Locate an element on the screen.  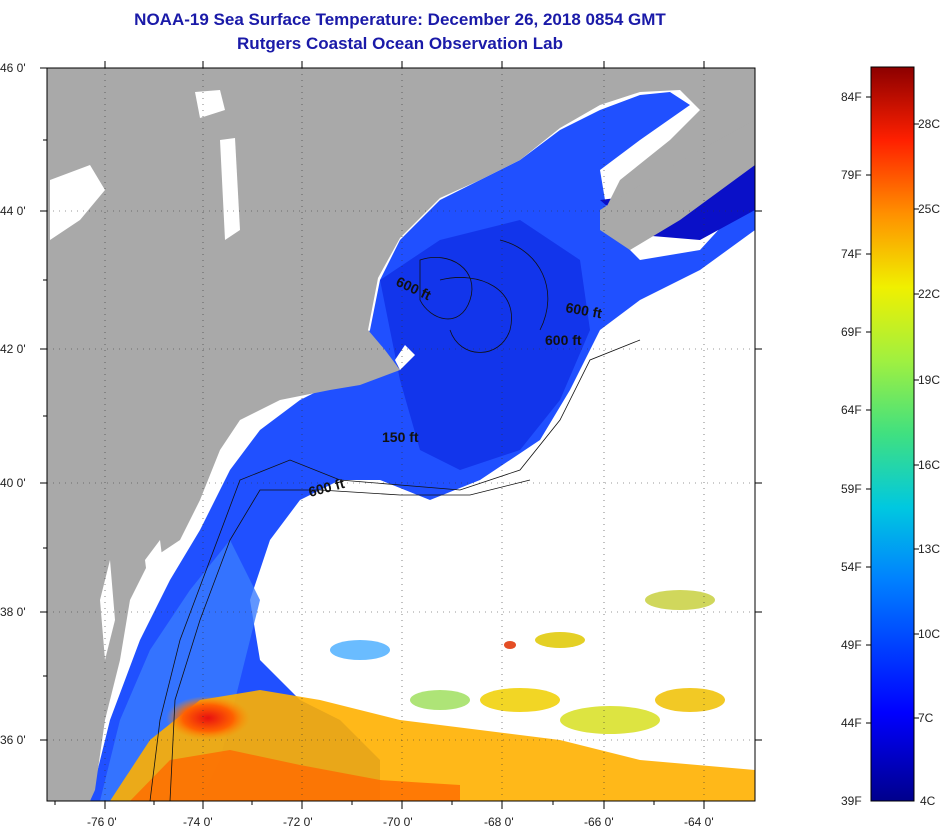
lon-label: -76 0' is located at coordinates (102, 822).